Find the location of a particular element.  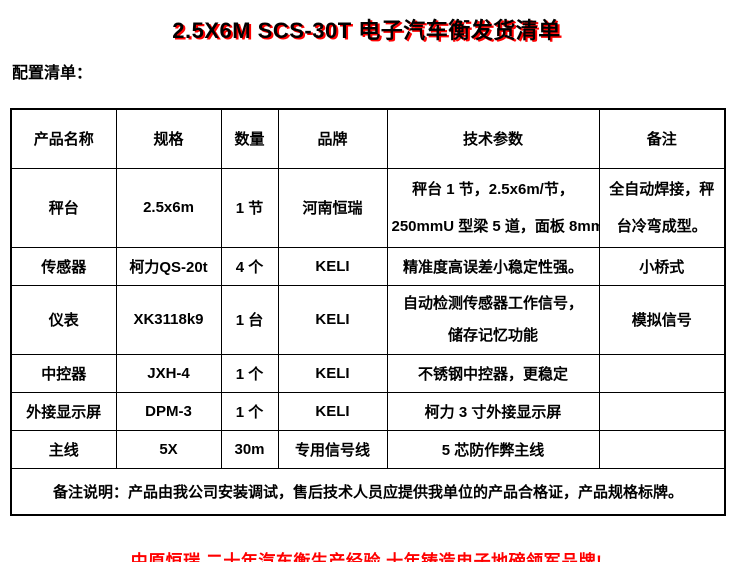

cell-product-name: 传感器 is located at coordinates (63, 266).